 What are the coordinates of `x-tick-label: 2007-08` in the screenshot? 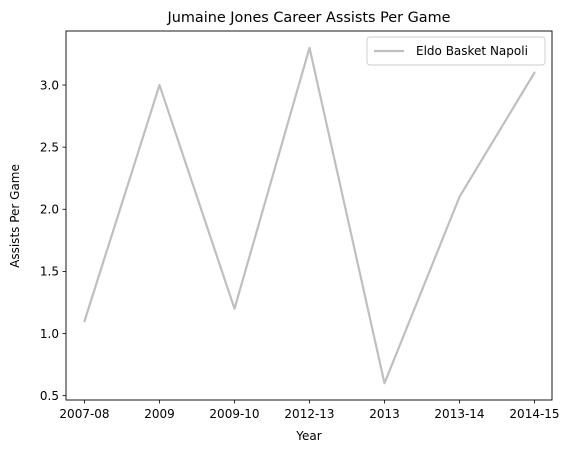 It's located at (84, 414).